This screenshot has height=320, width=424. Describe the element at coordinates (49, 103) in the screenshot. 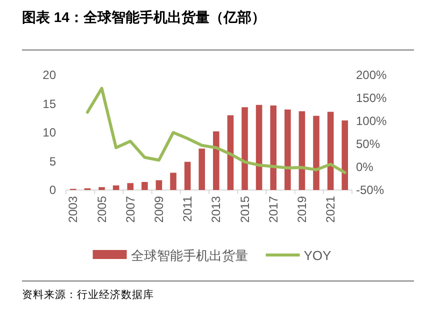

I see `y-tick-label: 15` at that location.